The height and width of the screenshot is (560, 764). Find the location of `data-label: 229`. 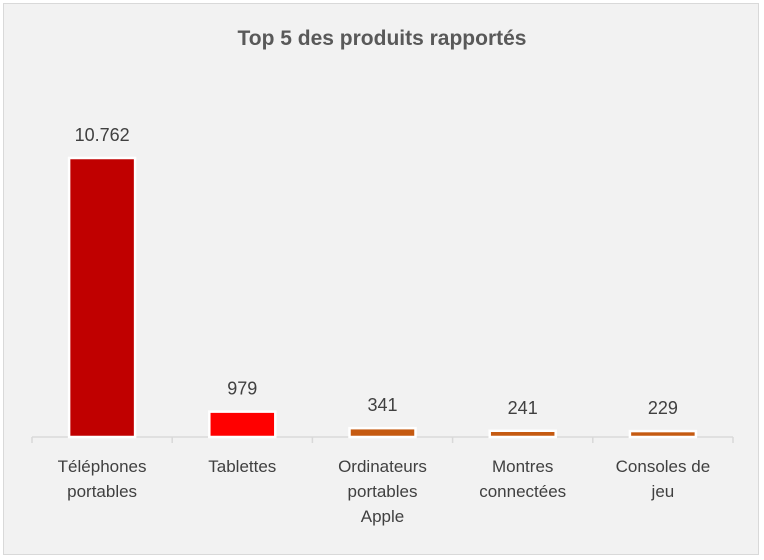

data-label: 229 is located at coordinates (663, 408).